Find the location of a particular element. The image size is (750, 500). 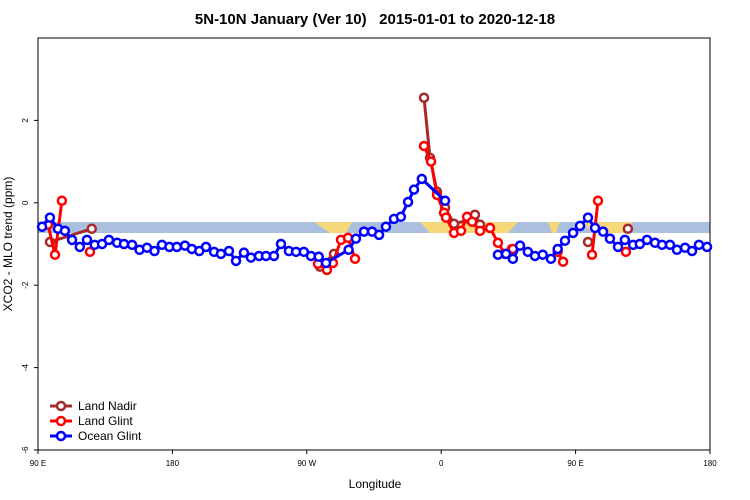

x-tick-label: 90 W is located at coordinates (306, 463).